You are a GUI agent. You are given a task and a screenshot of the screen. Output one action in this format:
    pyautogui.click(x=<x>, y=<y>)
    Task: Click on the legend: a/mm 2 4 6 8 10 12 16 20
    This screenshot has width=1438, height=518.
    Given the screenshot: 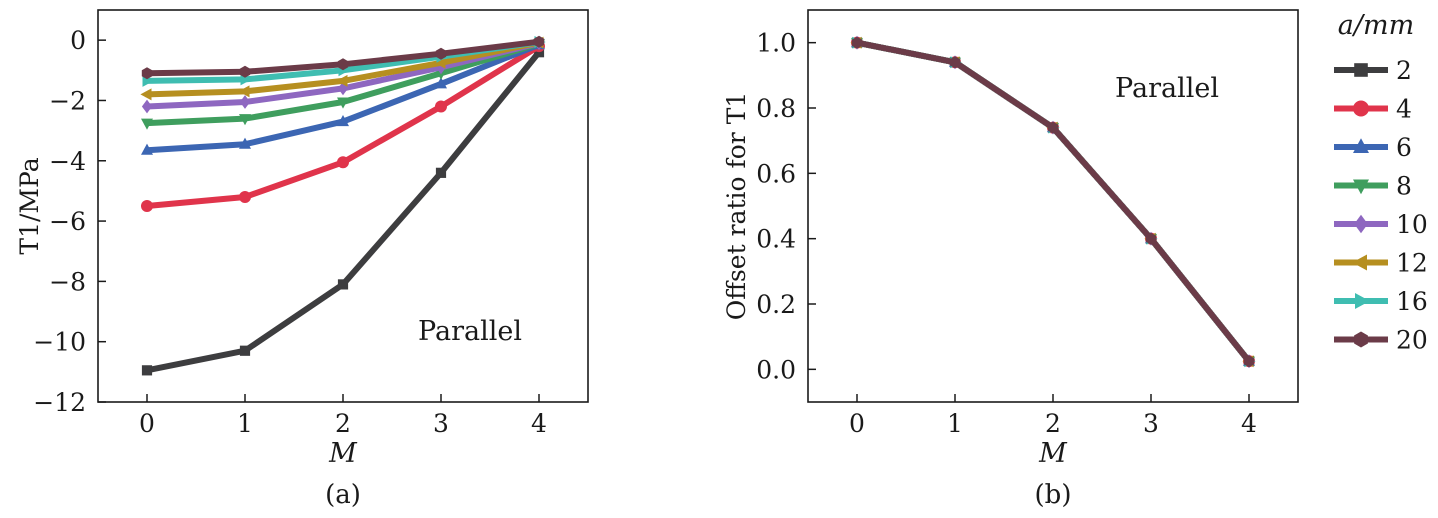 What is the action you would take?
    pyautogui.click(x=1381, y=182)
    